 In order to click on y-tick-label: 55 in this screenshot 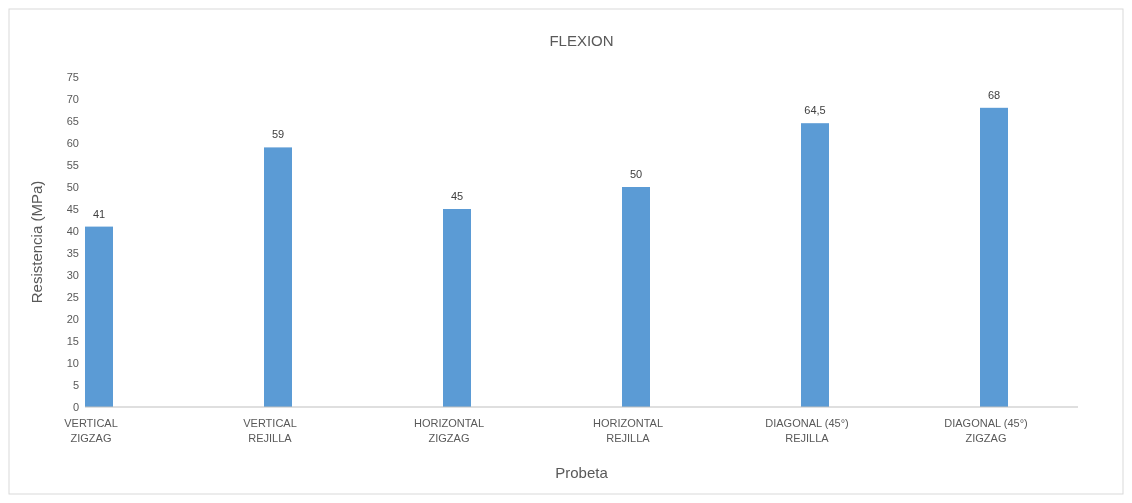, I will do `click(72, 164)`.